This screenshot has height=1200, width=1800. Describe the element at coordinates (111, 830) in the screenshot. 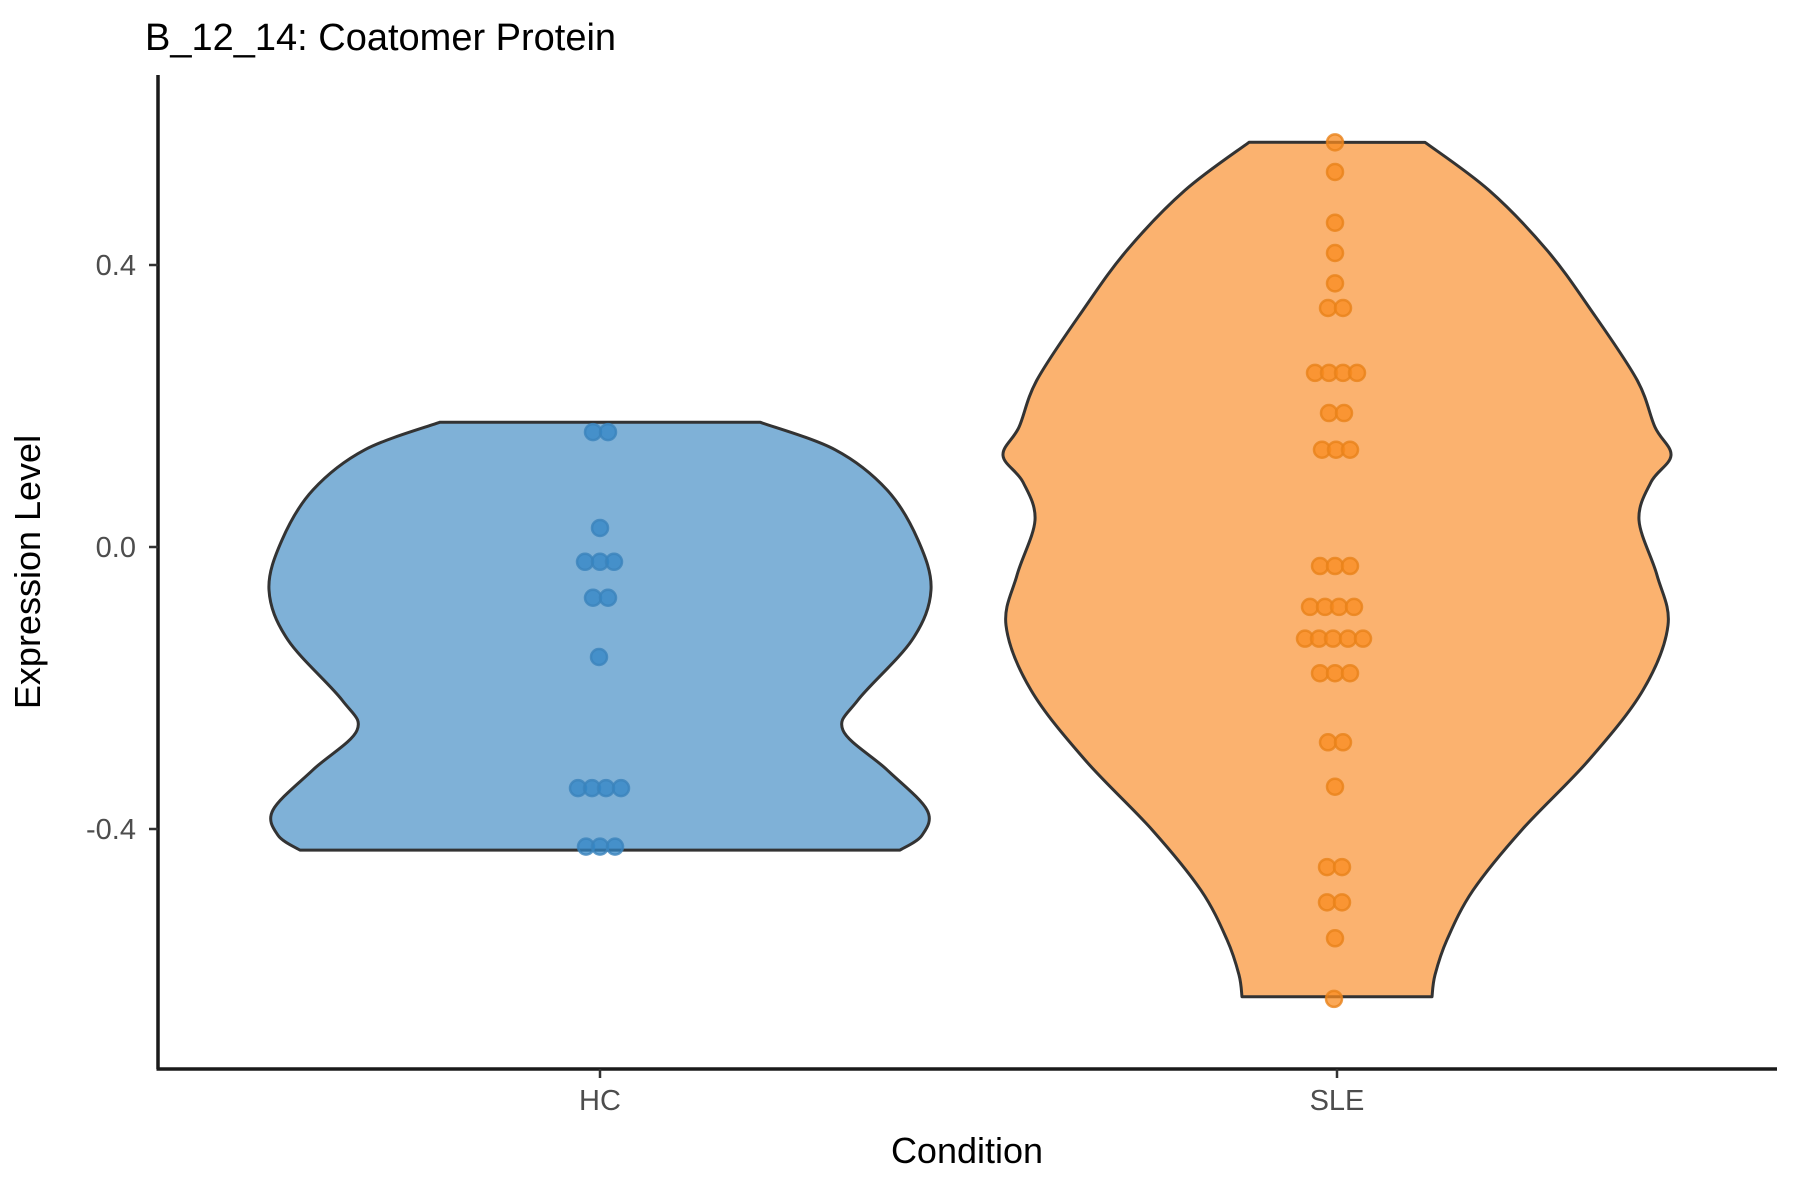

I see `y-tick-label: -0.4` at that location.